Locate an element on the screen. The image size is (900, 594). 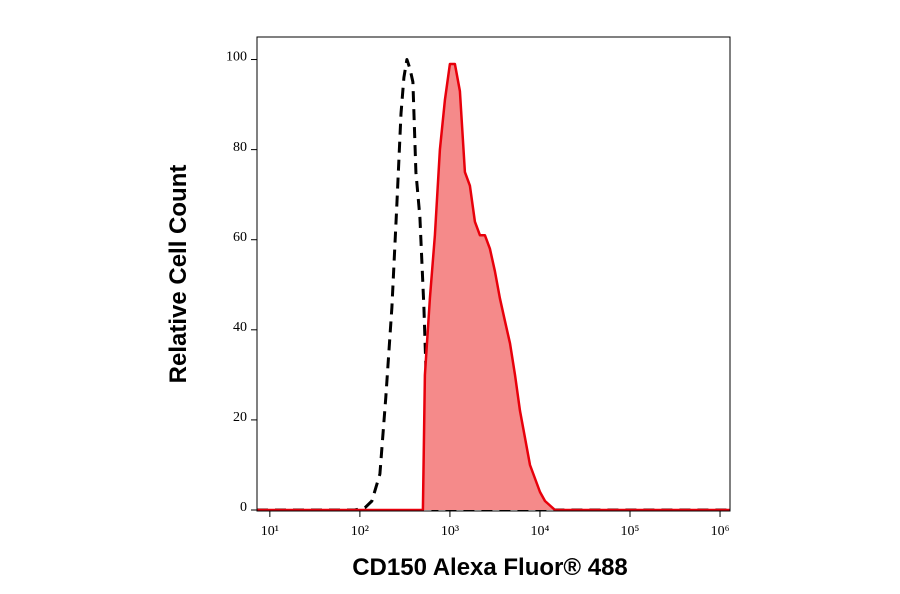
y-tick-label: 40 is located at coordinates (240, 327).